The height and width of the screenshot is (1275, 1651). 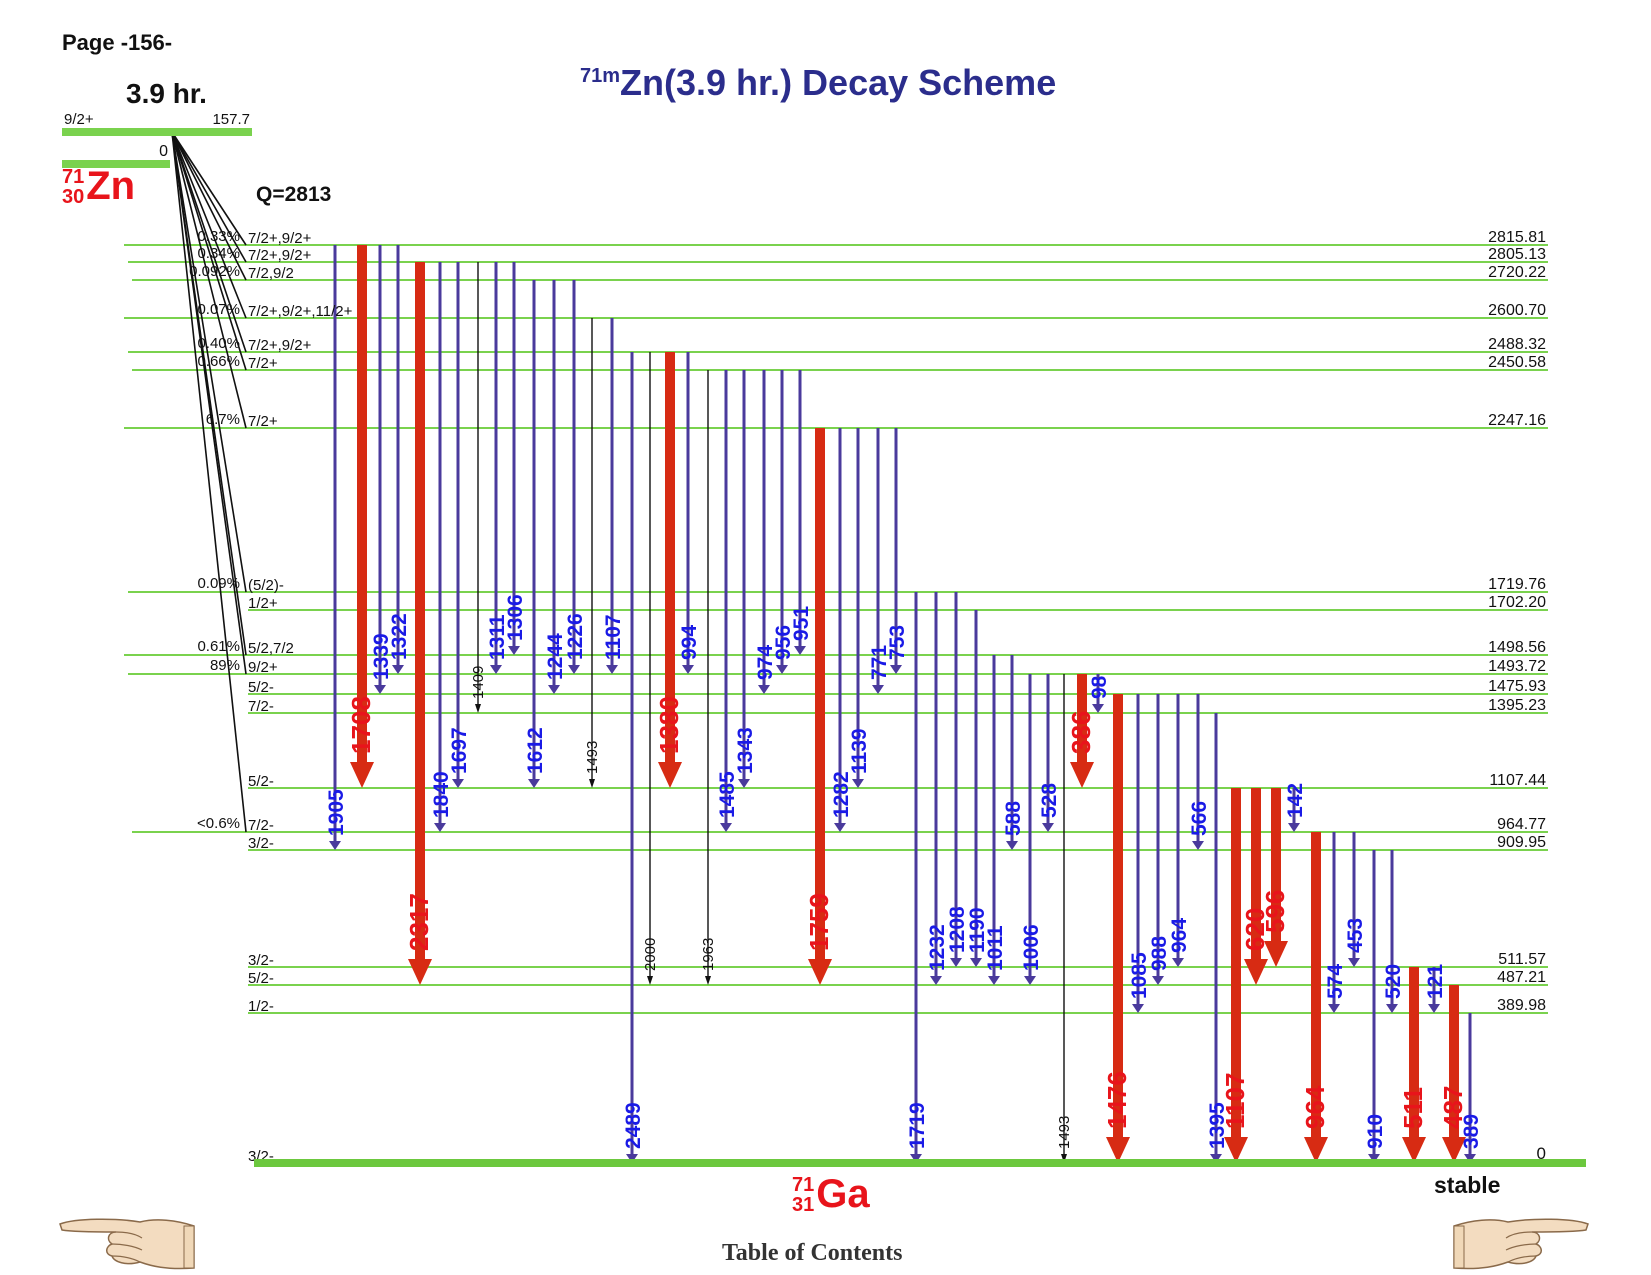 What do you see at coordinates (163, 151) in the screenshot?
I see `parent-ground-energy: 0` at bounding box center [163, 151].